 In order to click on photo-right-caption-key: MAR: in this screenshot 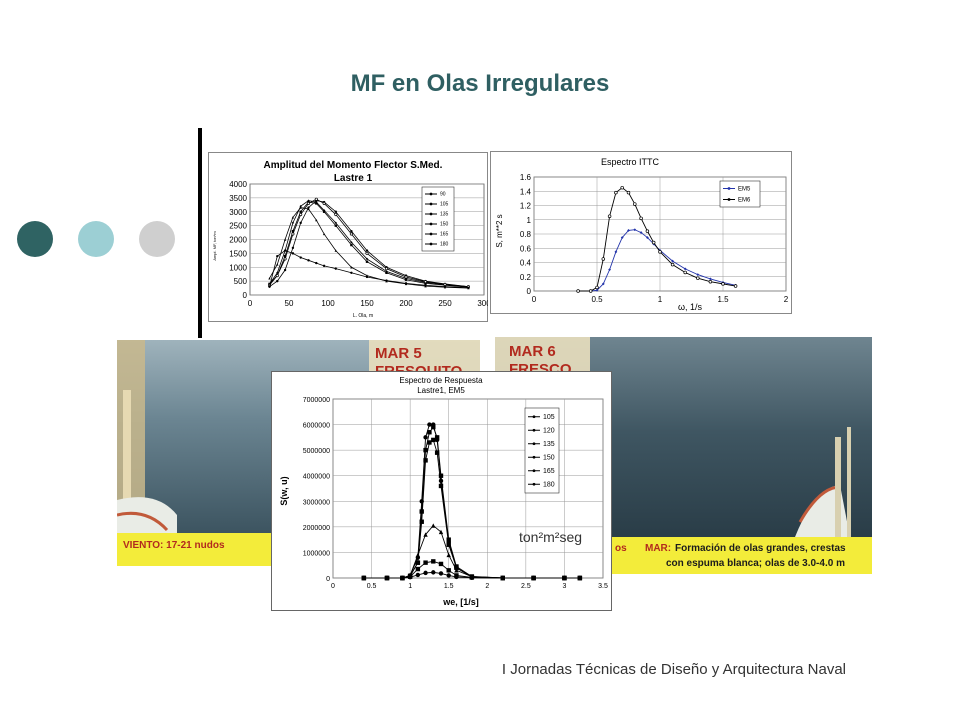, I will do `click(658, 548)`.